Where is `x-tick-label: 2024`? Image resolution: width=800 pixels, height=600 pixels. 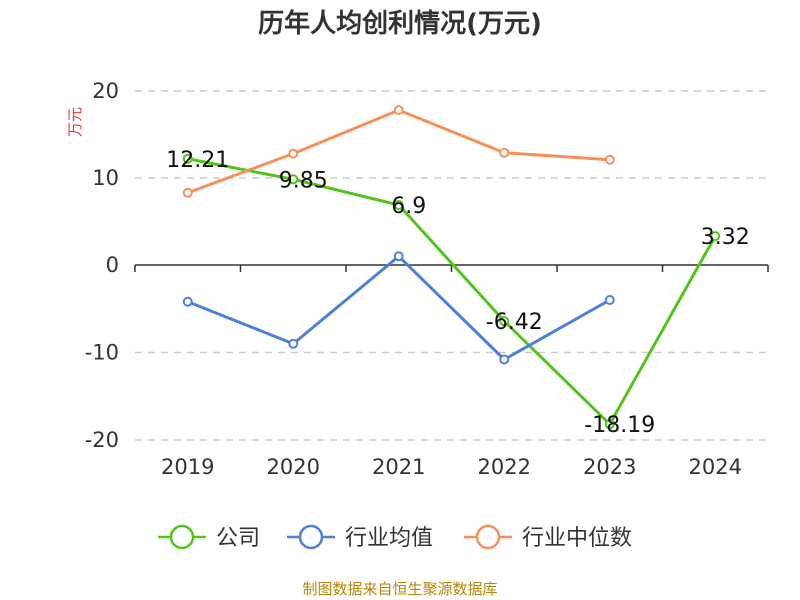
x-tick-label: 2024 is located at coordinates (715, 467).